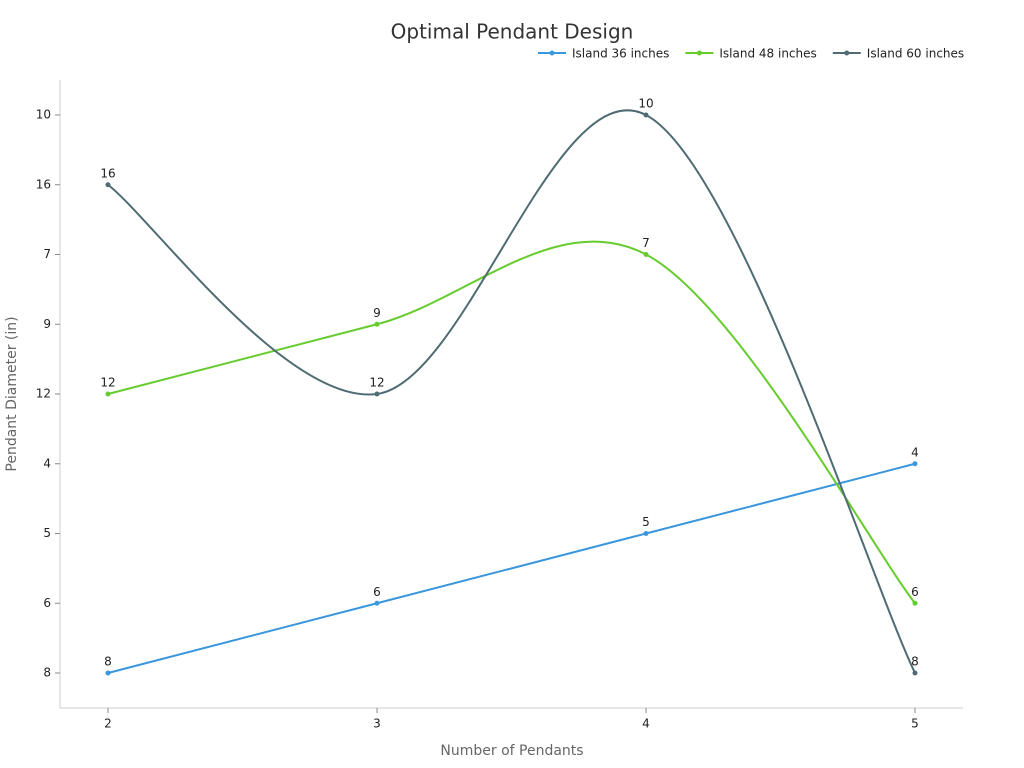  I want to click on y-tick-label: 7, so click(47, 254).